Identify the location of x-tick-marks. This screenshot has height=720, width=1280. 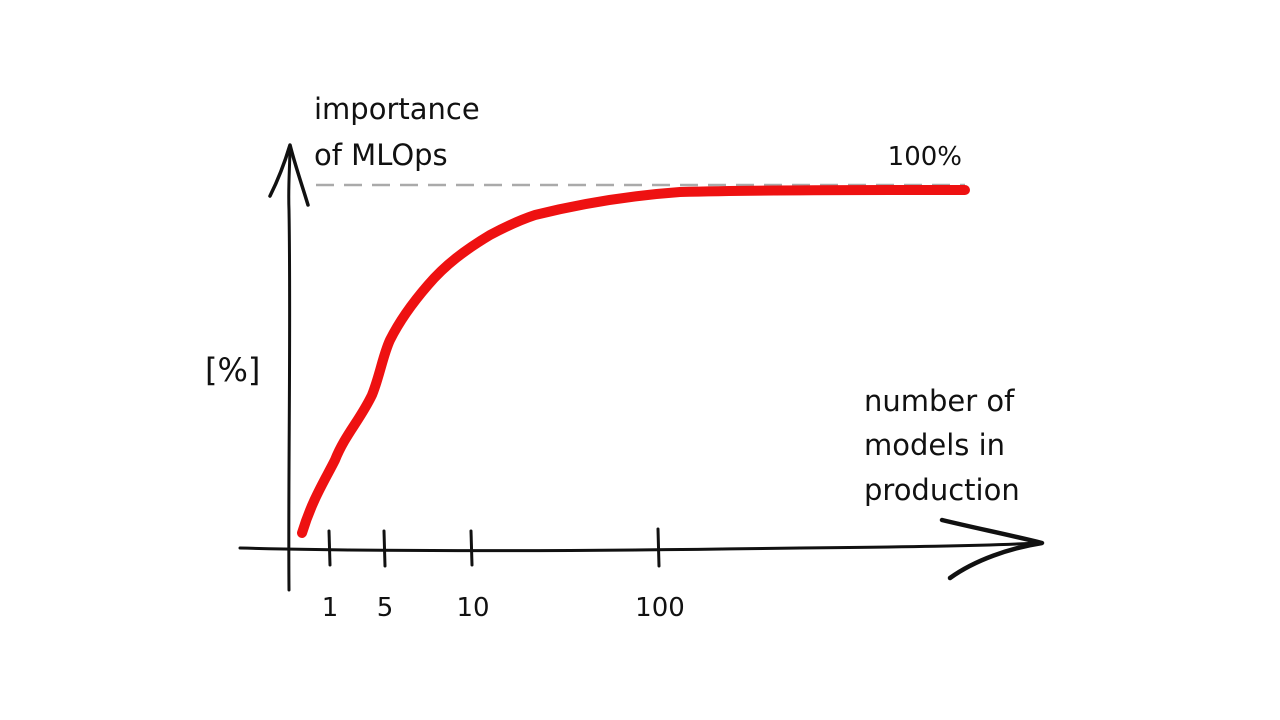
(494, 547).